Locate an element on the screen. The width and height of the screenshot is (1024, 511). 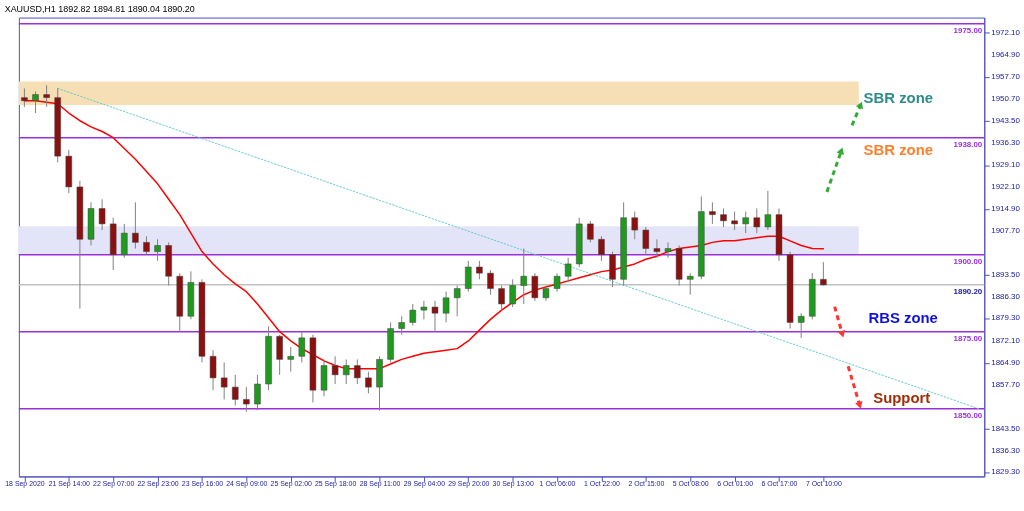
y-tick-label: 1936.30 is located at coordinates (1006, 142).